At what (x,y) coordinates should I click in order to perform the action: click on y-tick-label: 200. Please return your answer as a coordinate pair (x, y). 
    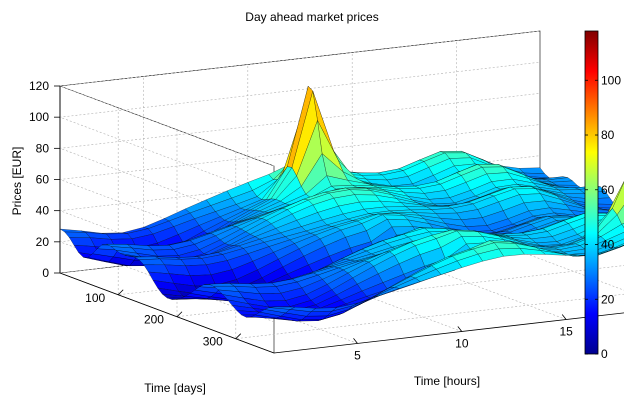
    Looking at the image, I should click on (154, 320).